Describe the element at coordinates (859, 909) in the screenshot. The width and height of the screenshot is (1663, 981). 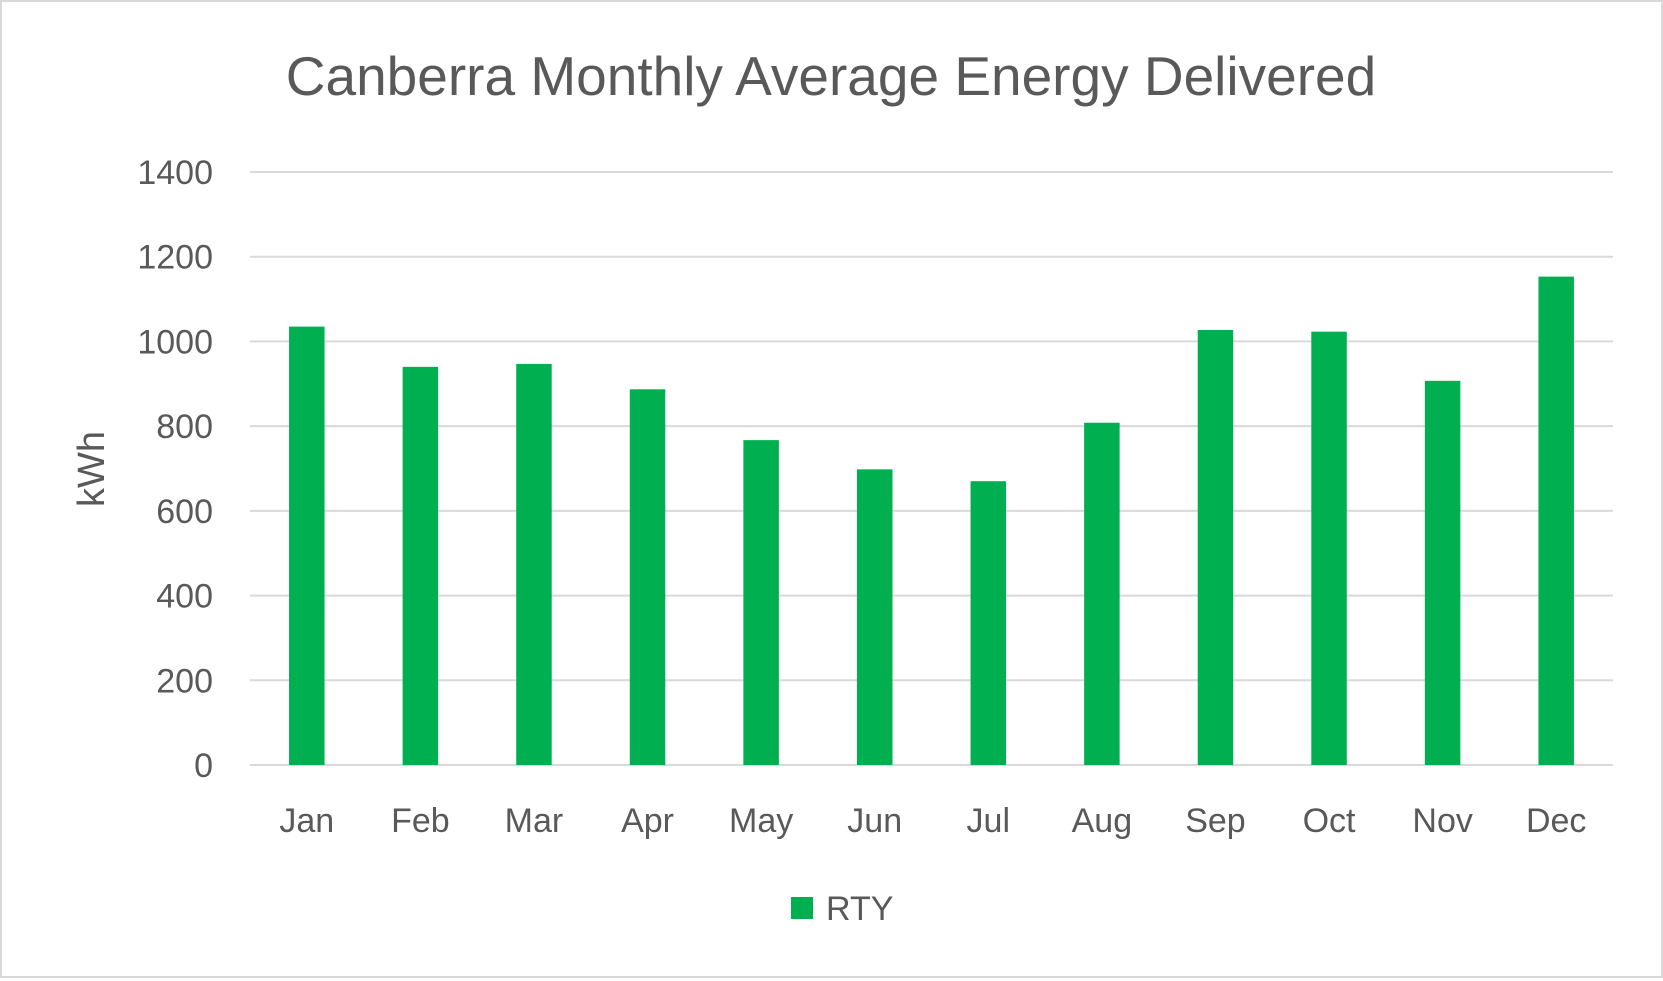
I see `legend-label: RTY` at that location.